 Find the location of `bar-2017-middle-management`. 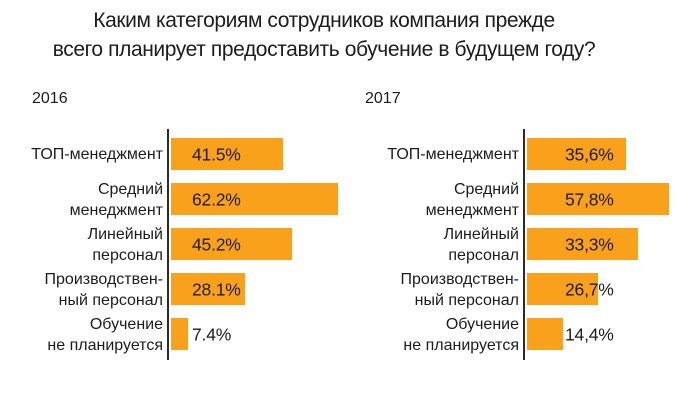

bar-2017-middle-management is located at coordinates (598, 199).